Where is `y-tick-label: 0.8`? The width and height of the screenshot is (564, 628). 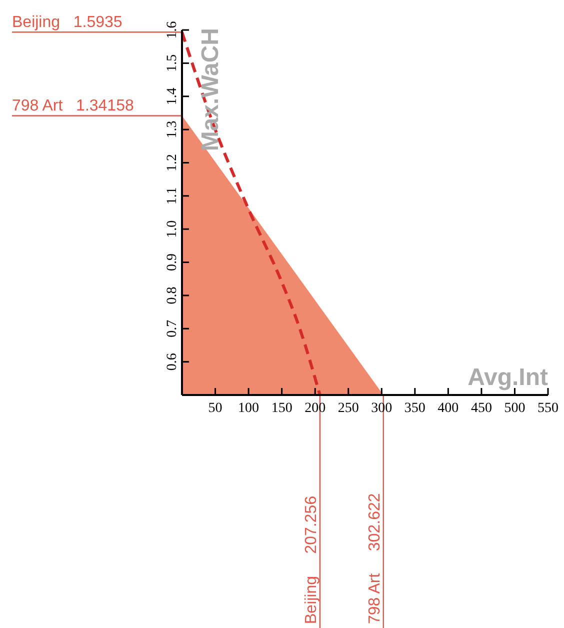 y-tick-label: 0.8 is located at coordinates (172, 295).